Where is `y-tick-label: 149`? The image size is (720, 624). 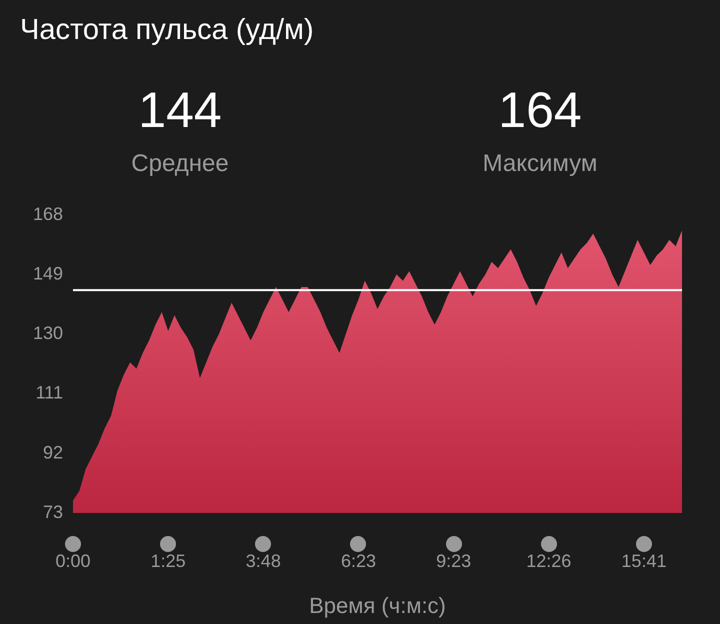 y-tick-label: 149 is located at coordinates (47, 273).